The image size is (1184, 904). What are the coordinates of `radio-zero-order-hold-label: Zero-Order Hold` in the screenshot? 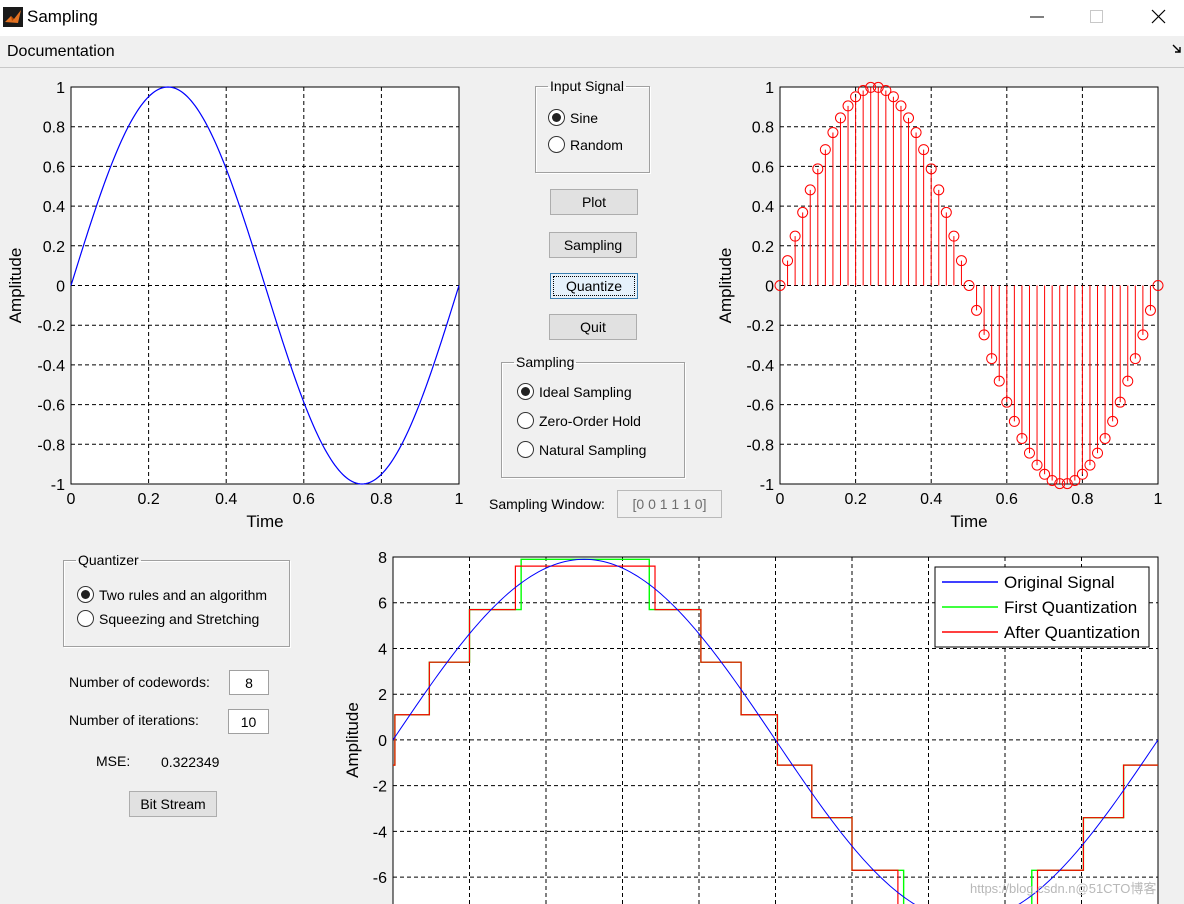 It's located at (590, 420).